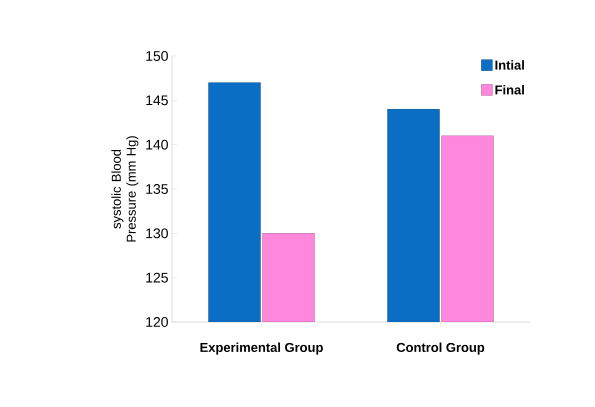  I want to click on y-tick-label: 145, so click(157, 100).